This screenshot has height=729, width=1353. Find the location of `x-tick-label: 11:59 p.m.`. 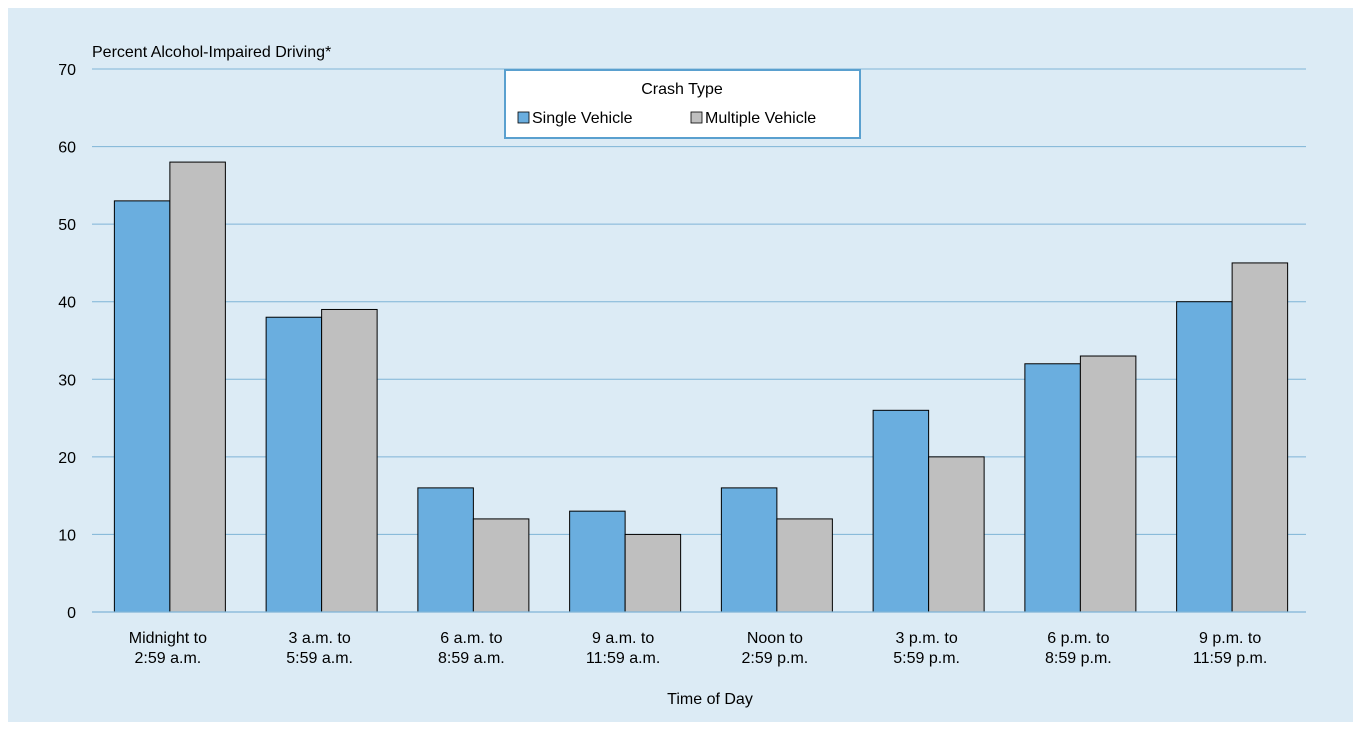

x-tick-label: 11:59 p.m. is located at coordinates (1230, 658).